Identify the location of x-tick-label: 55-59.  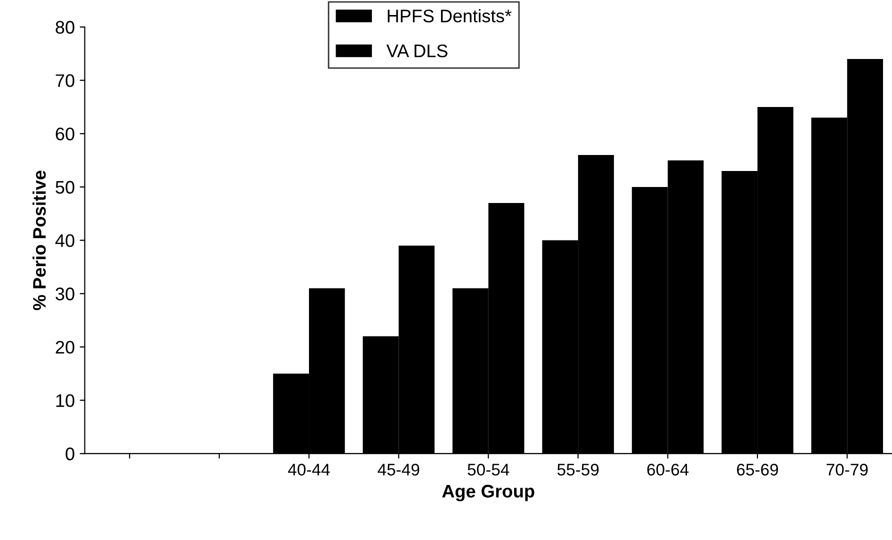
(578, 470).